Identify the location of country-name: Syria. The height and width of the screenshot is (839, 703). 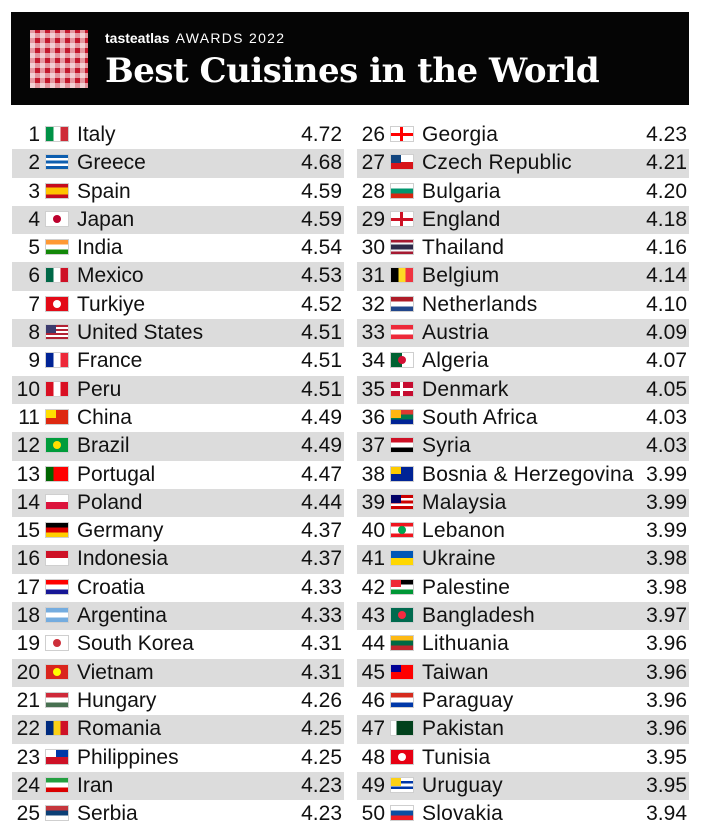
(446, 446).